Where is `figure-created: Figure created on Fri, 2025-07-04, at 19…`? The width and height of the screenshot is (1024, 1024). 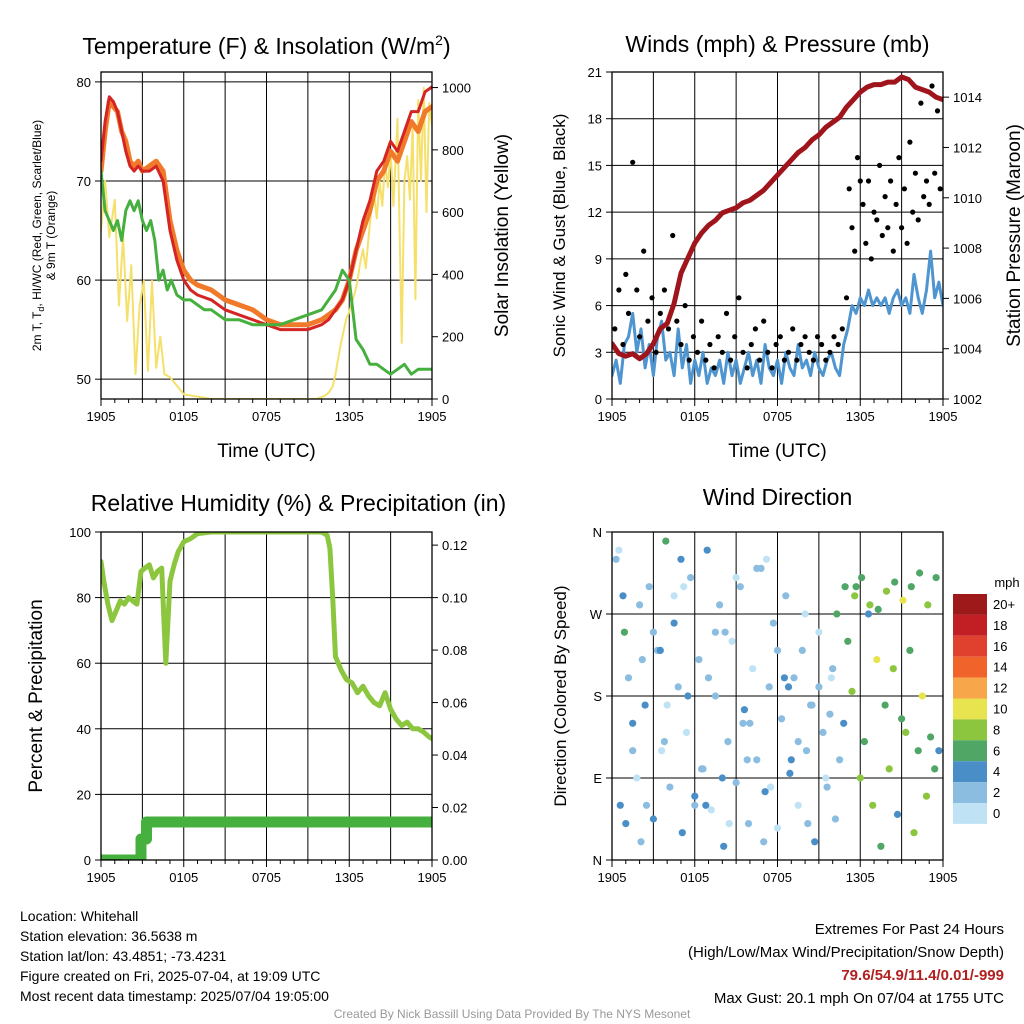
figure-created: Figure created on Fri, 2025-07-04, at 19… is located at coordinates (170, 976).